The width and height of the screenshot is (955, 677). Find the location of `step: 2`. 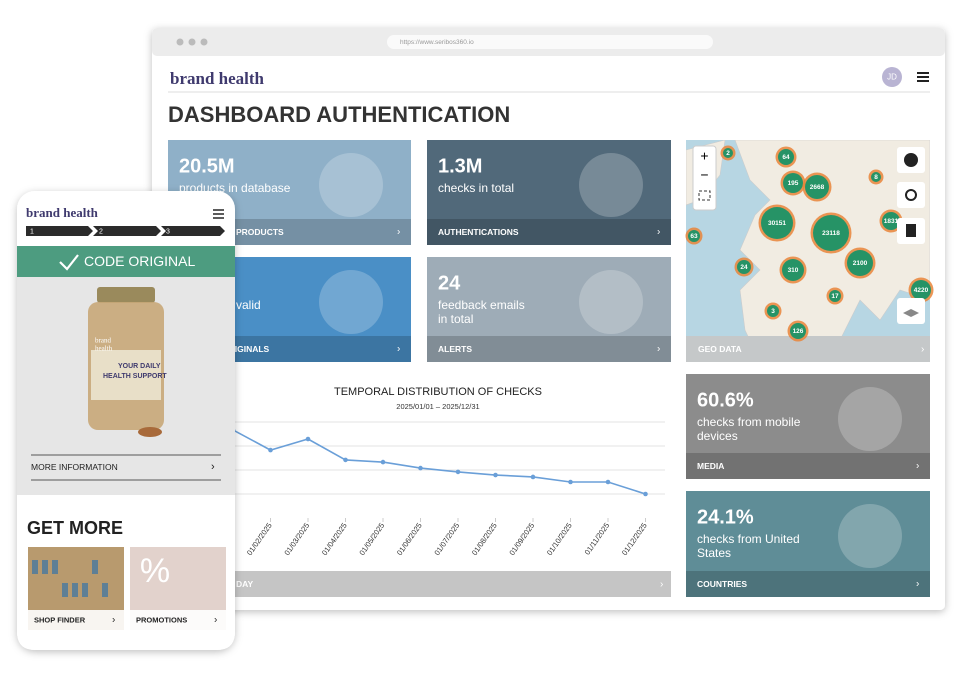

step: 2 is located at coordinates (101, 231).